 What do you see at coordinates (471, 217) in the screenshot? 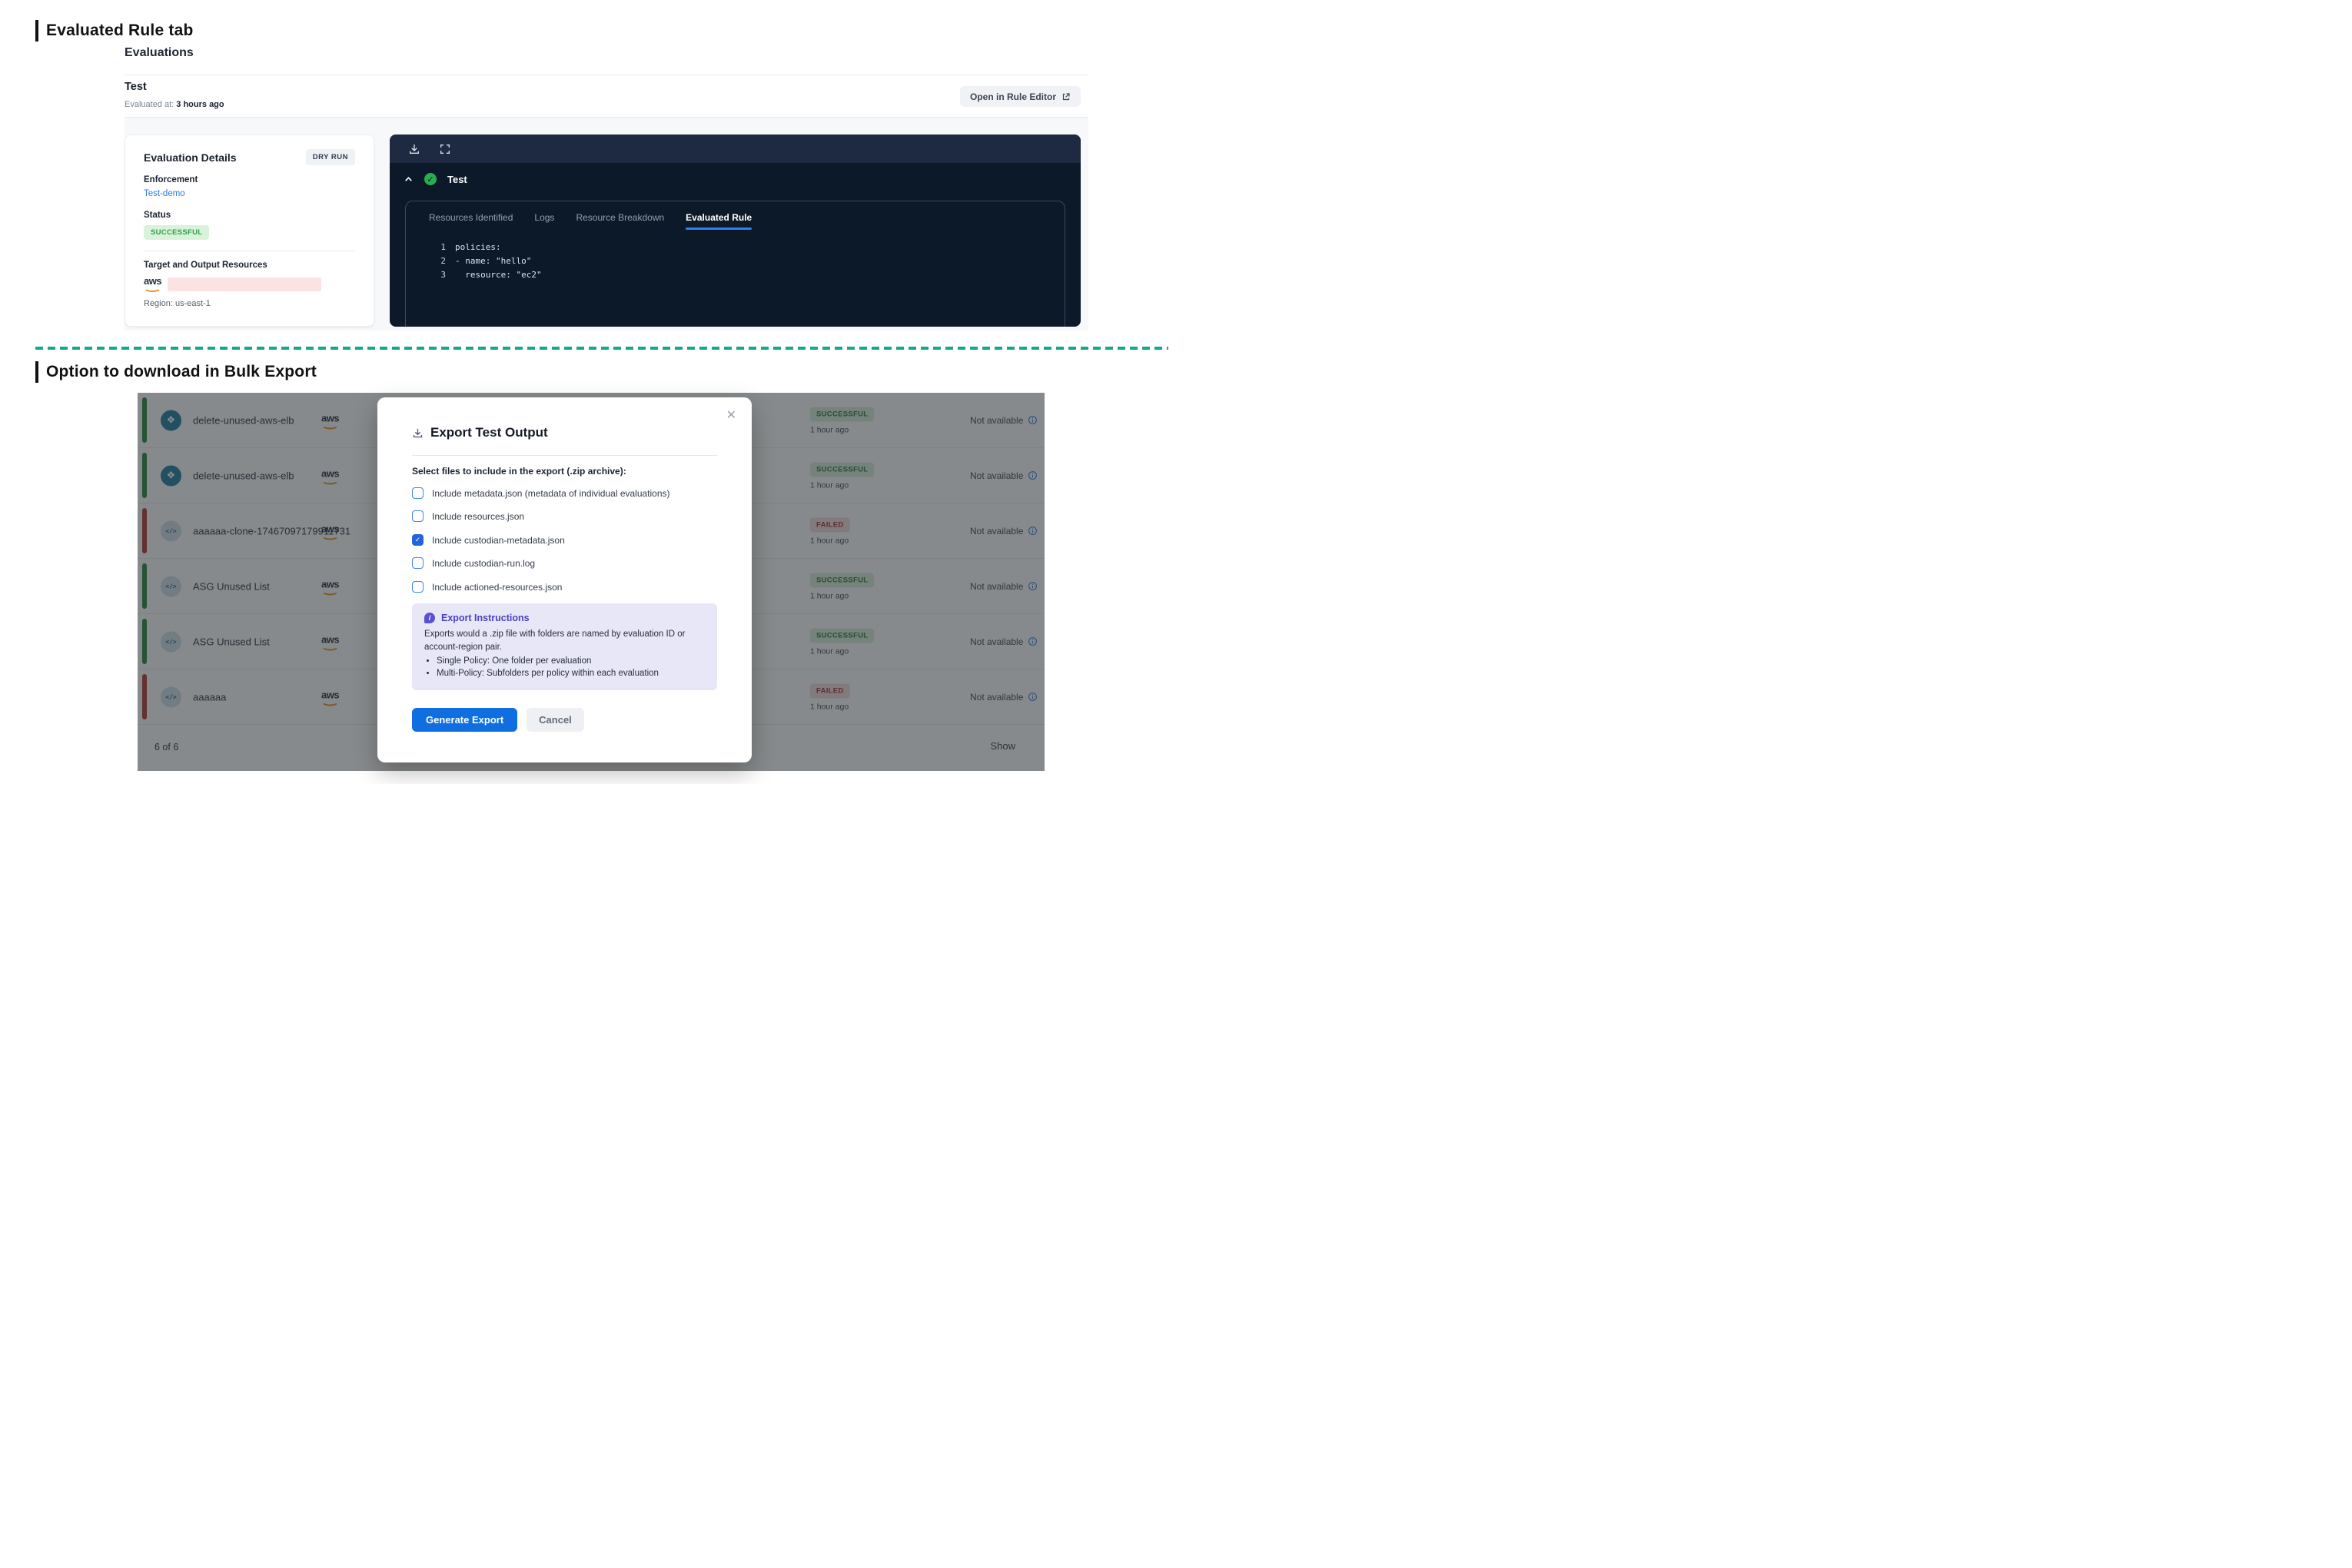
I see `tab-resources-identified: Resources Identified` at bounding box center [471, 217].